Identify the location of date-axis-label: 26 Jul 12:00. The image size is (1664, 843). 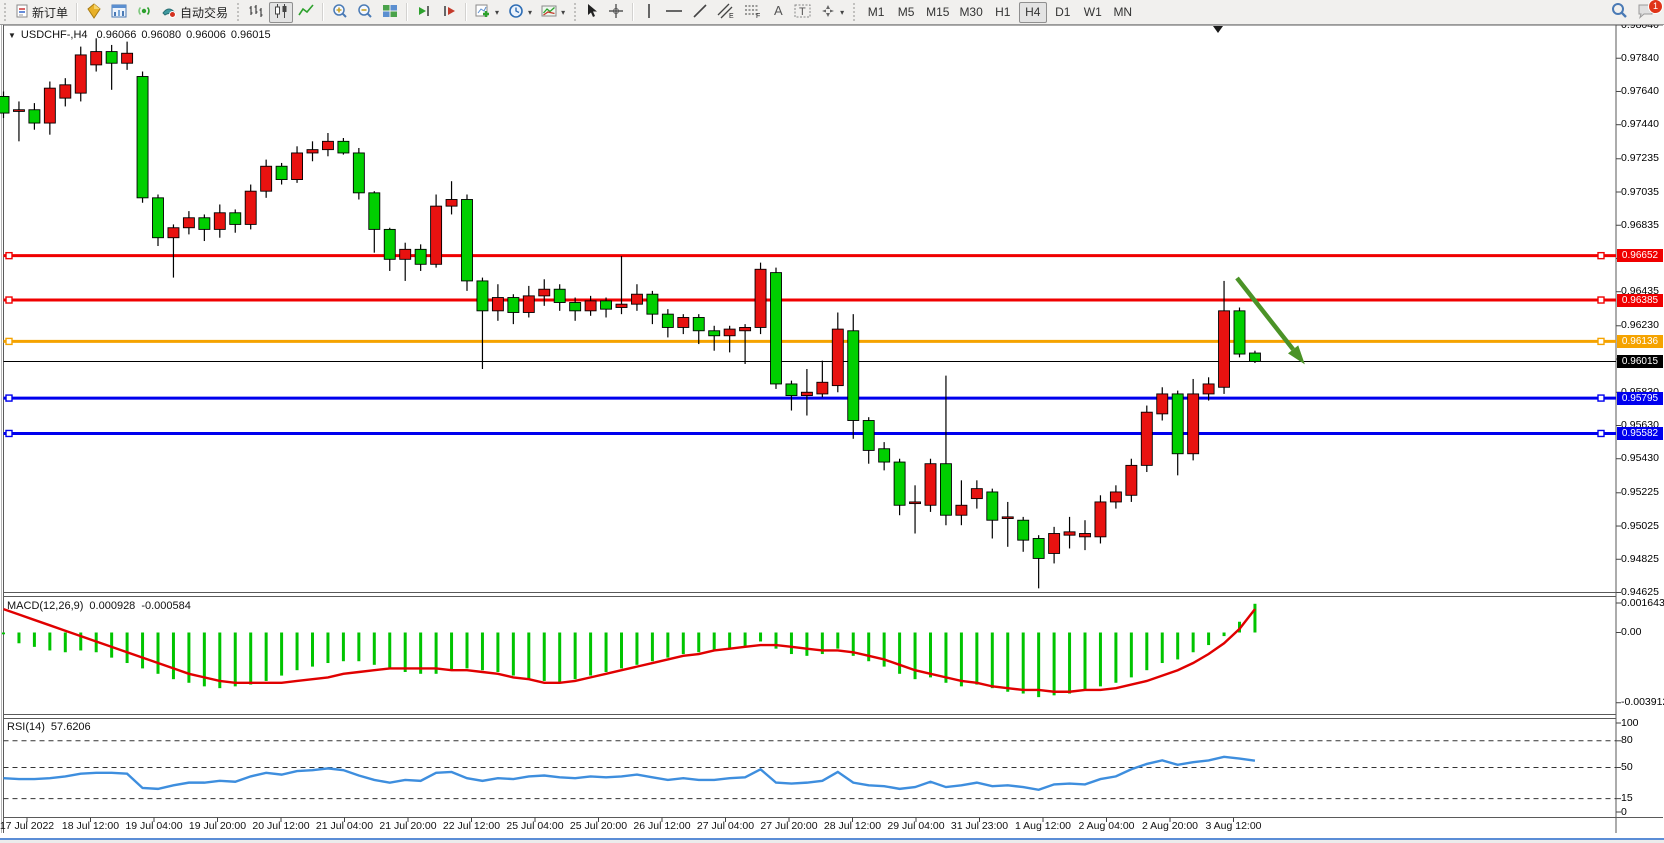
(662, 826).